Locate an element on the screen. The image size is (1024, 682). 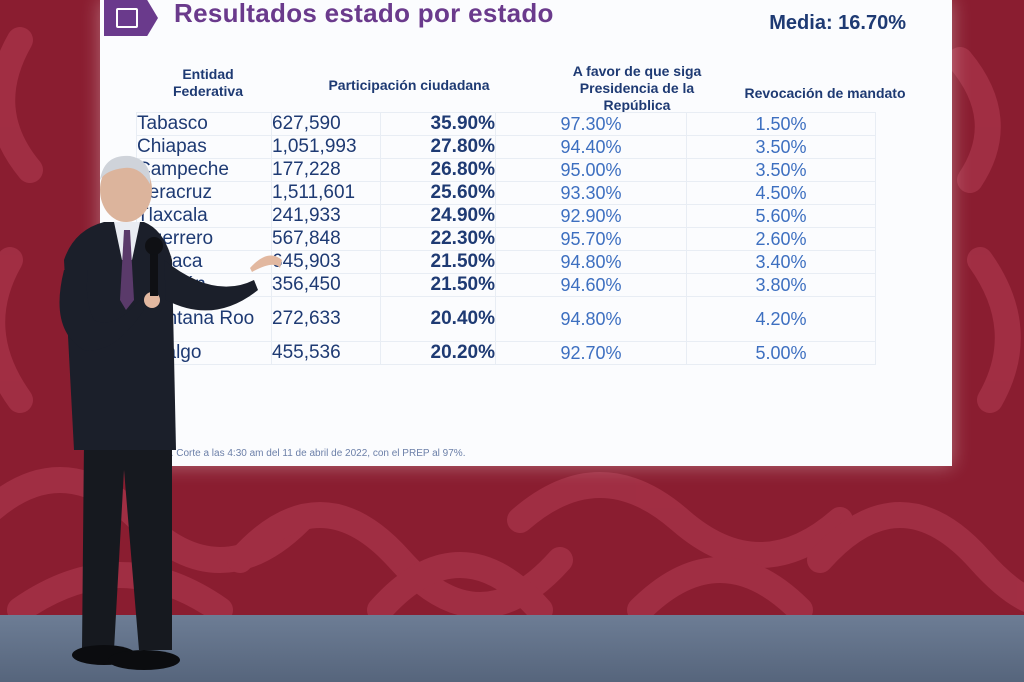
table-row: Tlaxcala 241,933 24.90% 92.90% 5.60% is located at coordinates (506, 216).